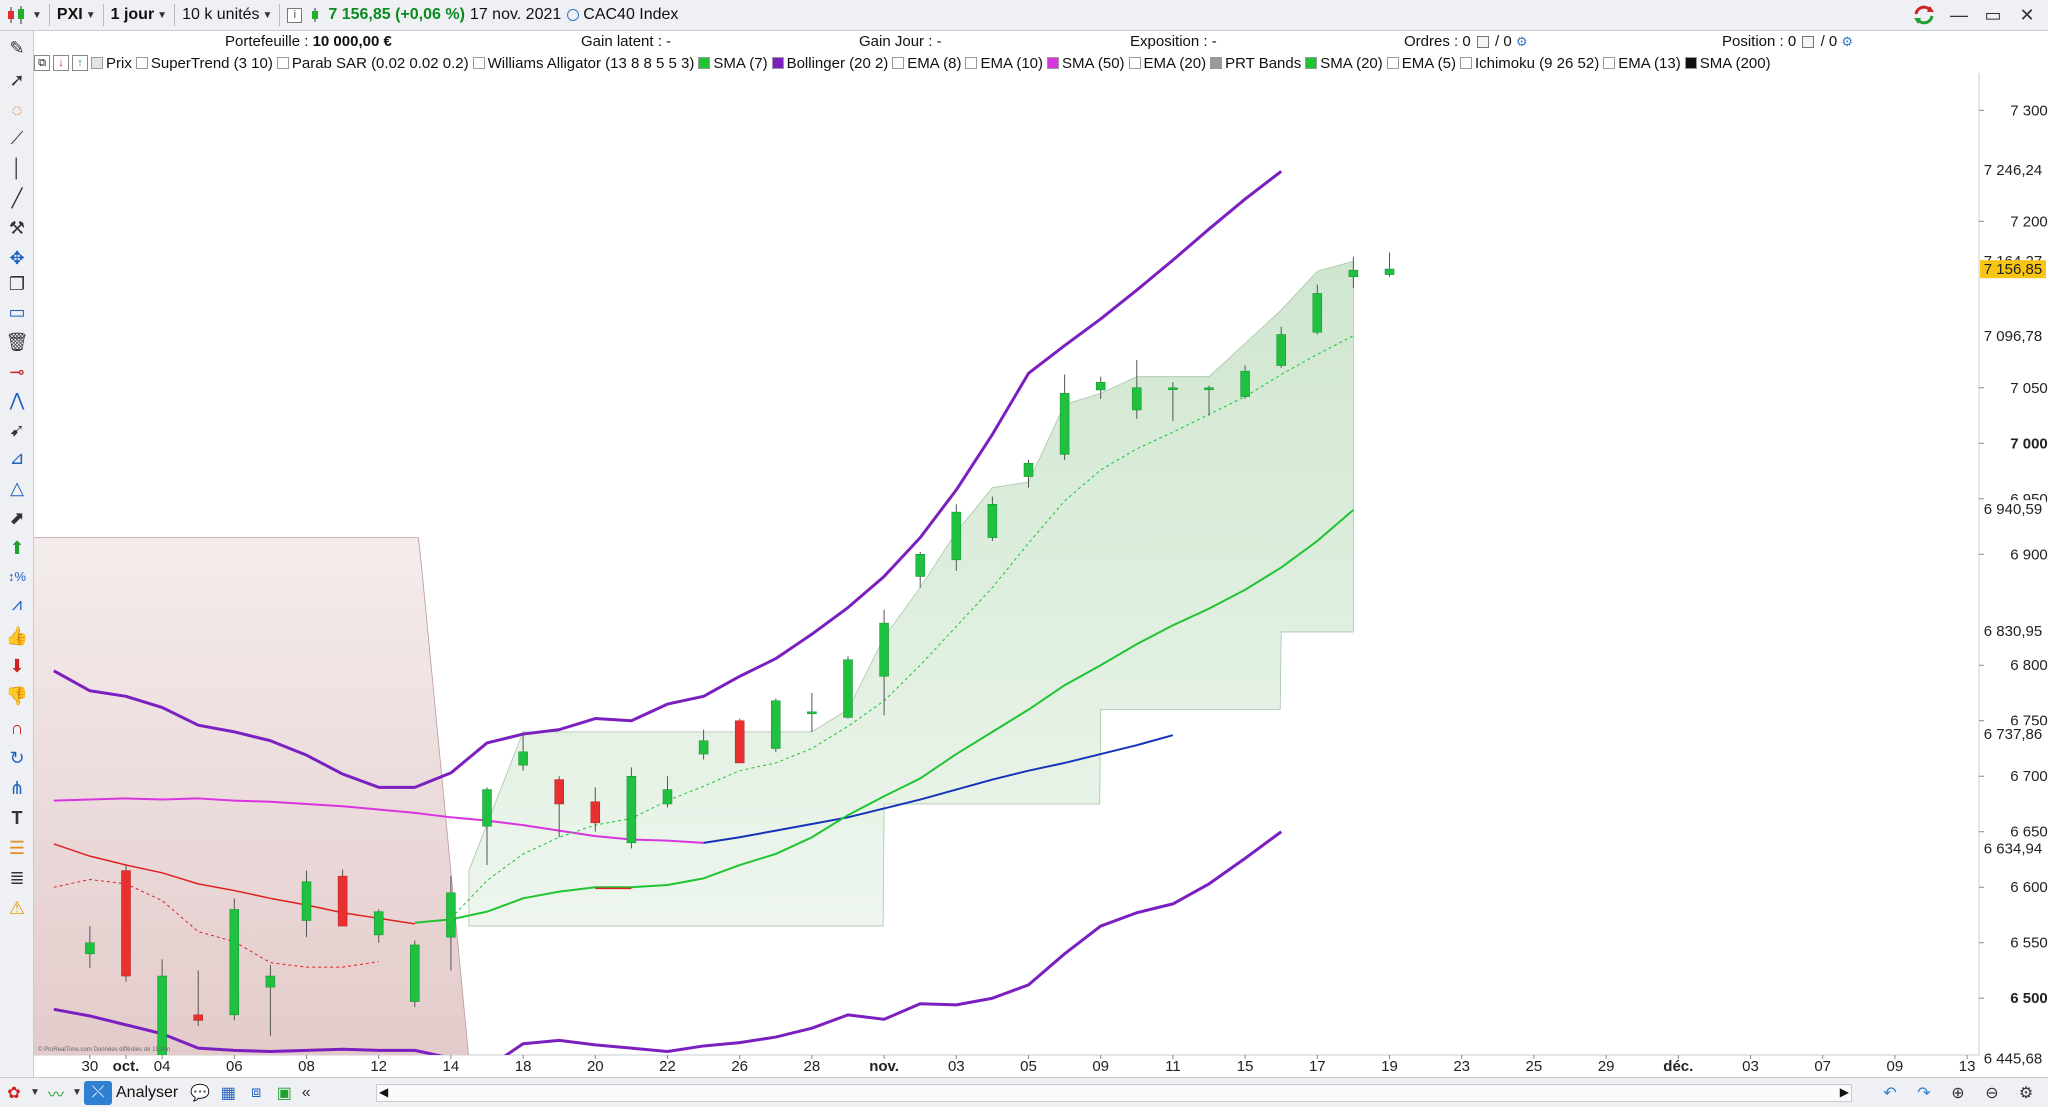 This screenshot has height=1107, width=2048. Describe the element at coordinates (17, 757) in the screenshot. I see `cycle-icon: ↻` at that location.